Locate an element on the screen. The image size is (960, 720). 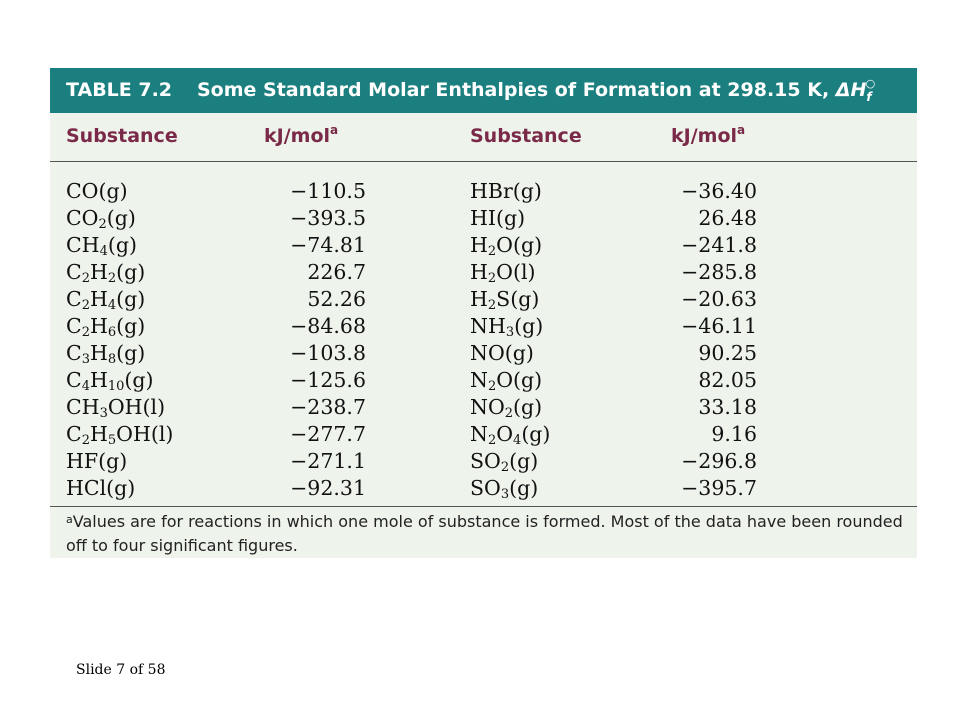
substance-right: H2O(l) is located at coordinates (503, 272).